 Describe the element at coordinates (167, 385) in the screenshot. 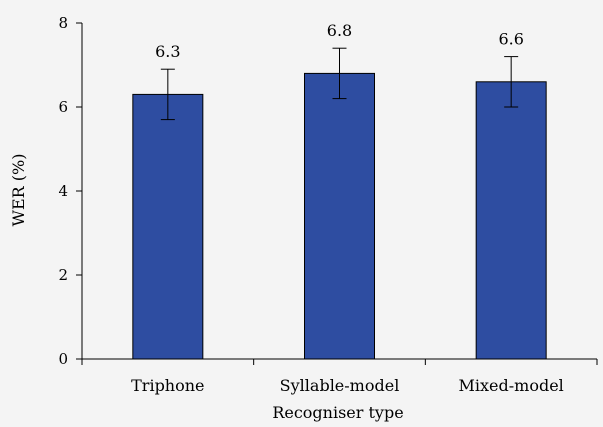

I see `category-label: Triphone` at that location.